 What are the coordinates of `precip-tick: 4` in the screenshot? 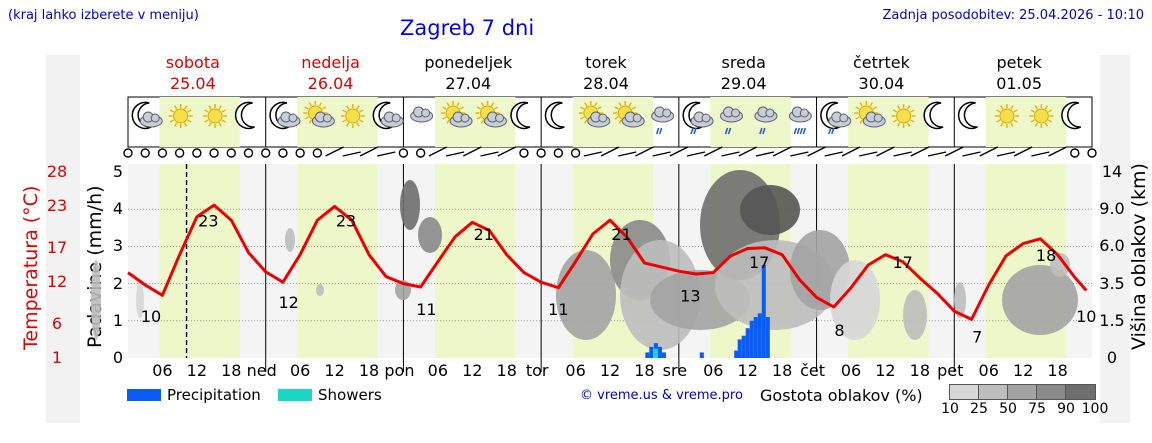 It's located at (118, 209).